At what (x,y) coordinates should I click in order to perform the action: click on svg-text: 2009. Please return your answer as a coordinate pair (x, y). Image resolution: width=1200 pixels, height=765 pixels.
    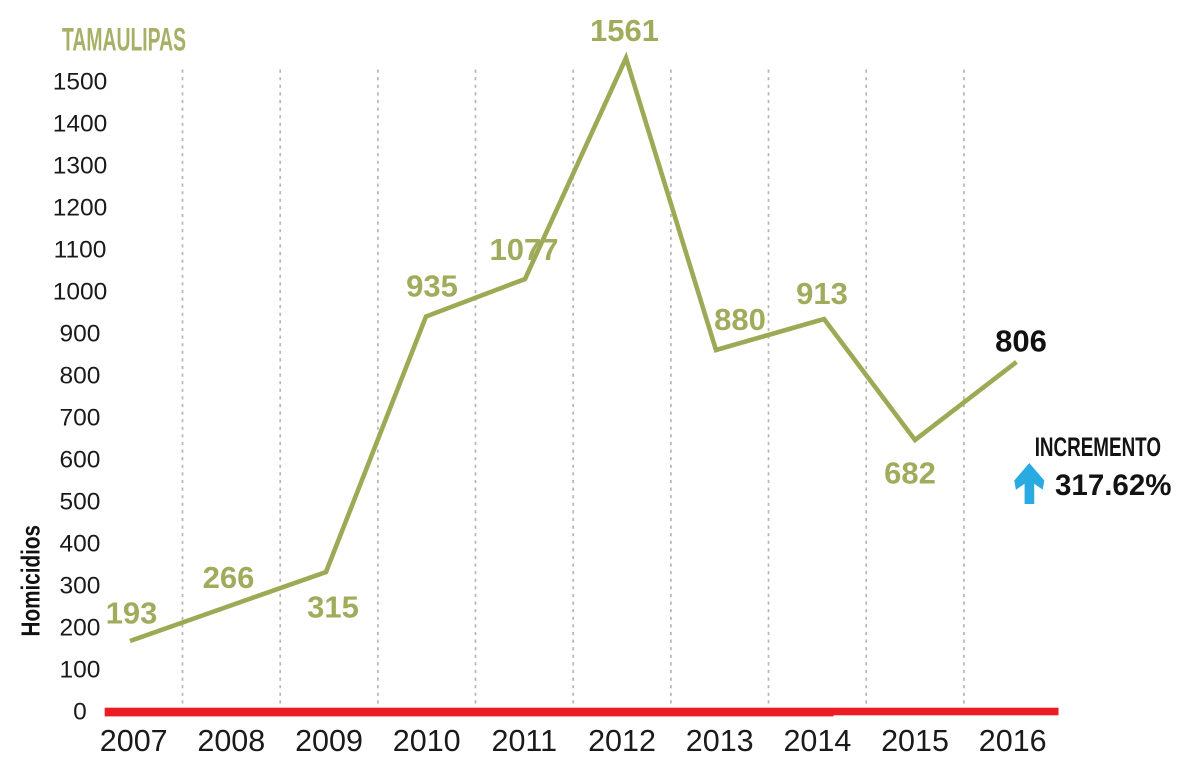
    Looking at the image, I should click on (329, 741).